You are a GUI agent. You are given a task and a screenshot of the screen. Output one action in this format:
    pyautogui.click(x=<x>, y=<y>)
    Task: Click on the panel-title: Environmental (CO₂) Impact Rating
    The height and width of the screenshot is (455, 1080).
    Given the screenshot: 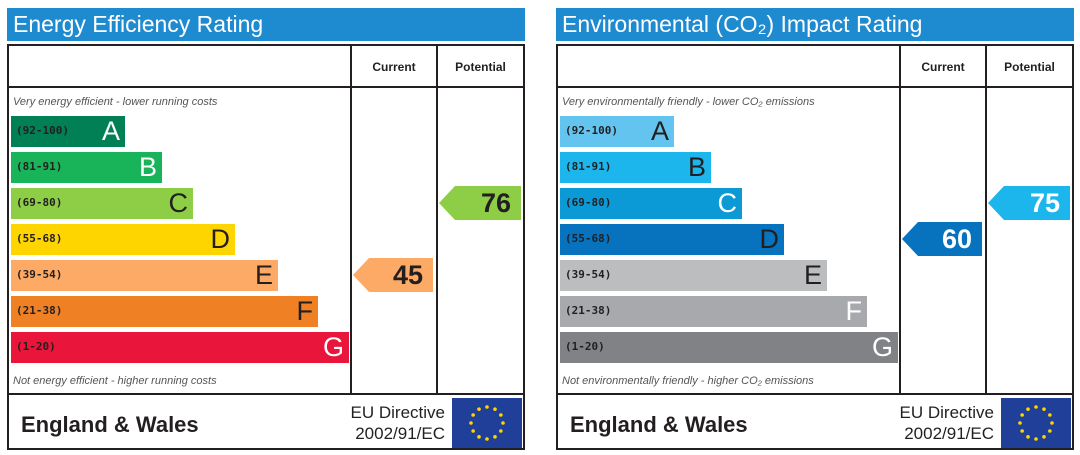 What is the action you would take?
    pyautogui.click(x=815, y=24)
    